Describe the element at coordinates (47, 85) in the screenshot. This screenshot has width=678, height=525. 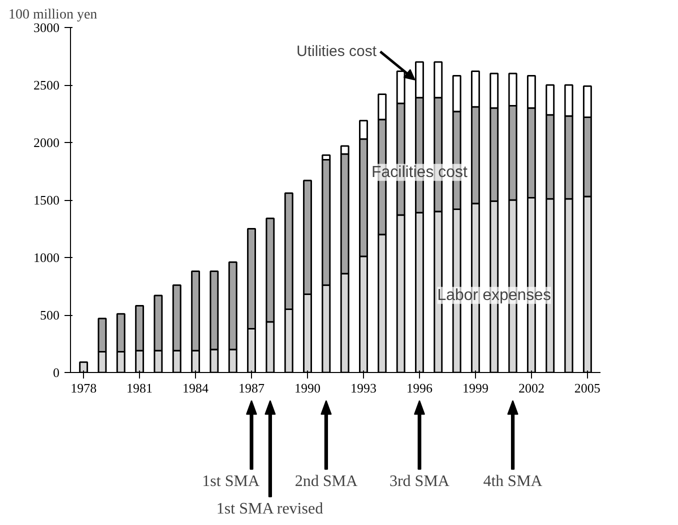
I see `y-tick-label: 2500` at that location.